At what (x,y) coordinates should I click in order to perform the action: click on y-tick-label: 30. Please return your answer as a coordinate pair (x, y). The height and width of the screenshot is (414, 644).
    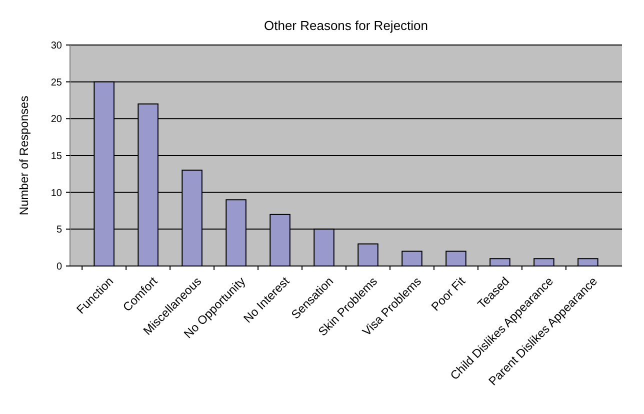
    Looking at the image, I should click on (56, 46).